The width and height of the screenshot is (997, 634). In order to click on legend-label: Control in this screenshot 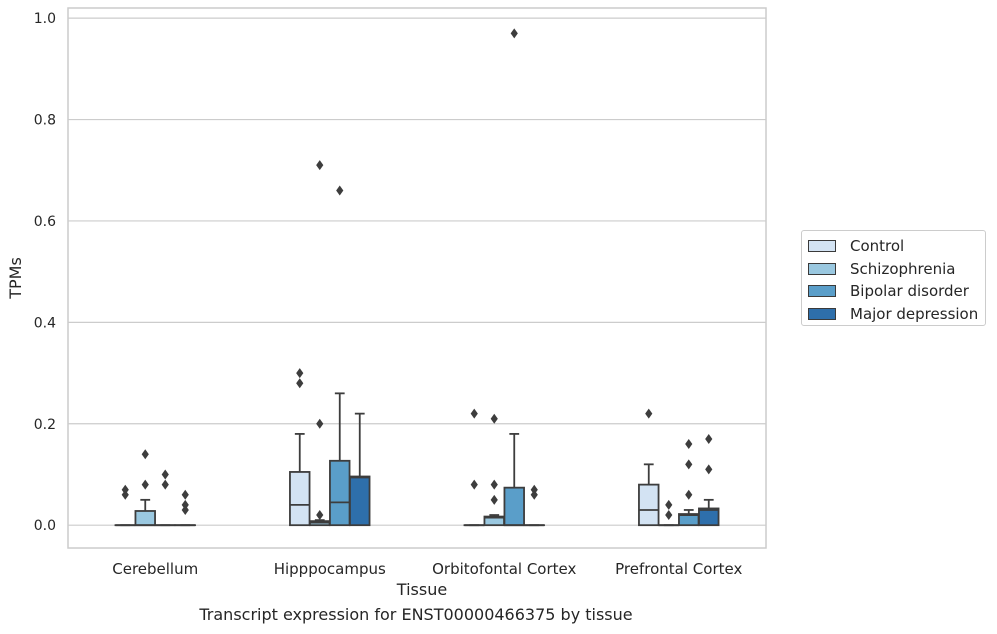, I will do `click(877, 246)`.